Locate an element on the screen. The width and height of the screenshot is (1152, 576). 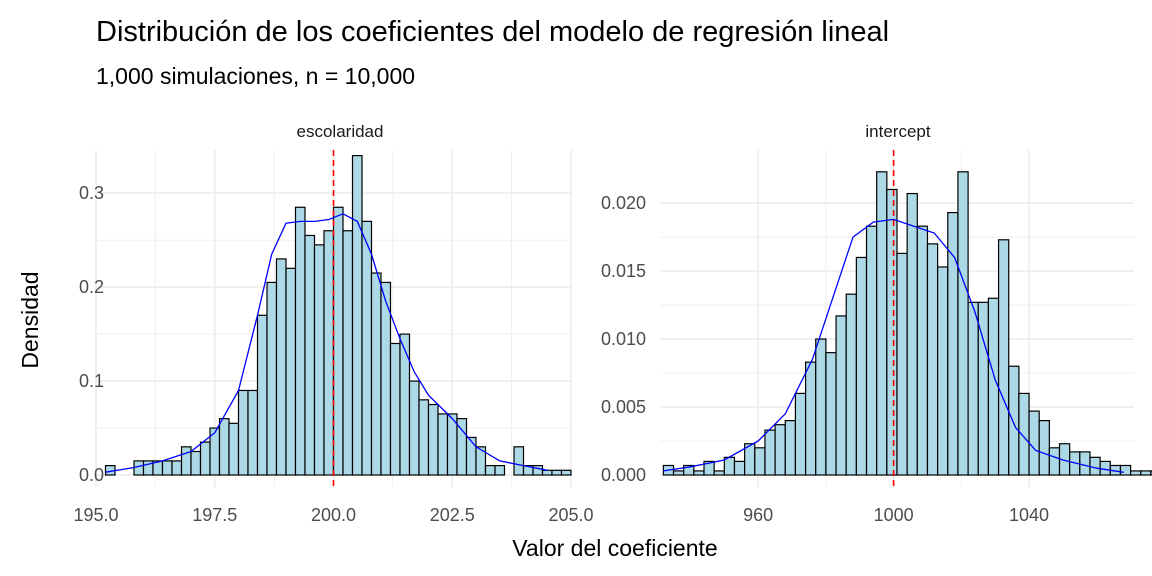
x-tick-label-escolaridad: 195.0 is located at coordinates (95, 515).